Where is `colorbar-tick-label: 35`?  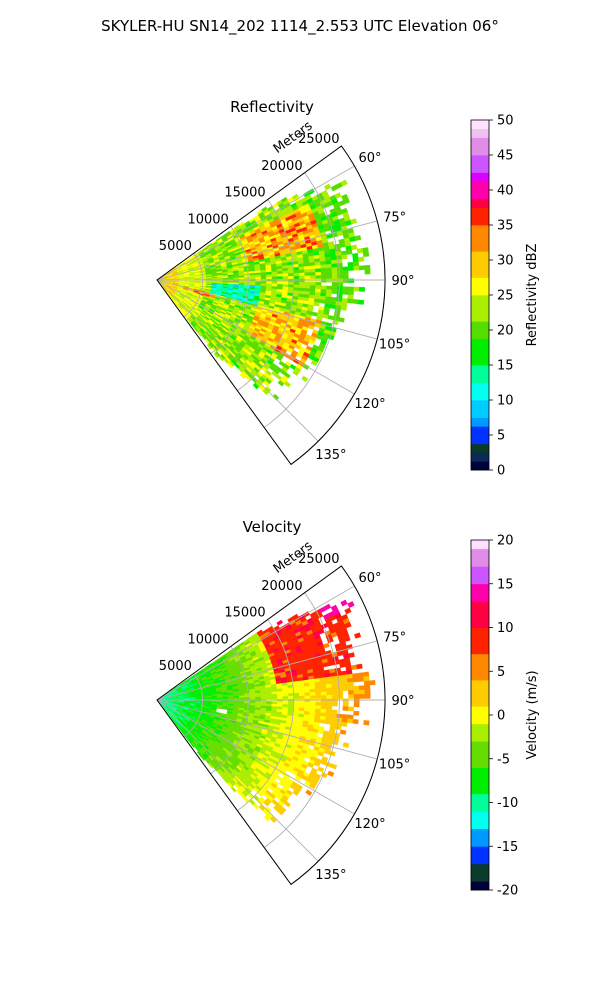 colorbar-tick-label: 35 is located at coordinates (505, 226).